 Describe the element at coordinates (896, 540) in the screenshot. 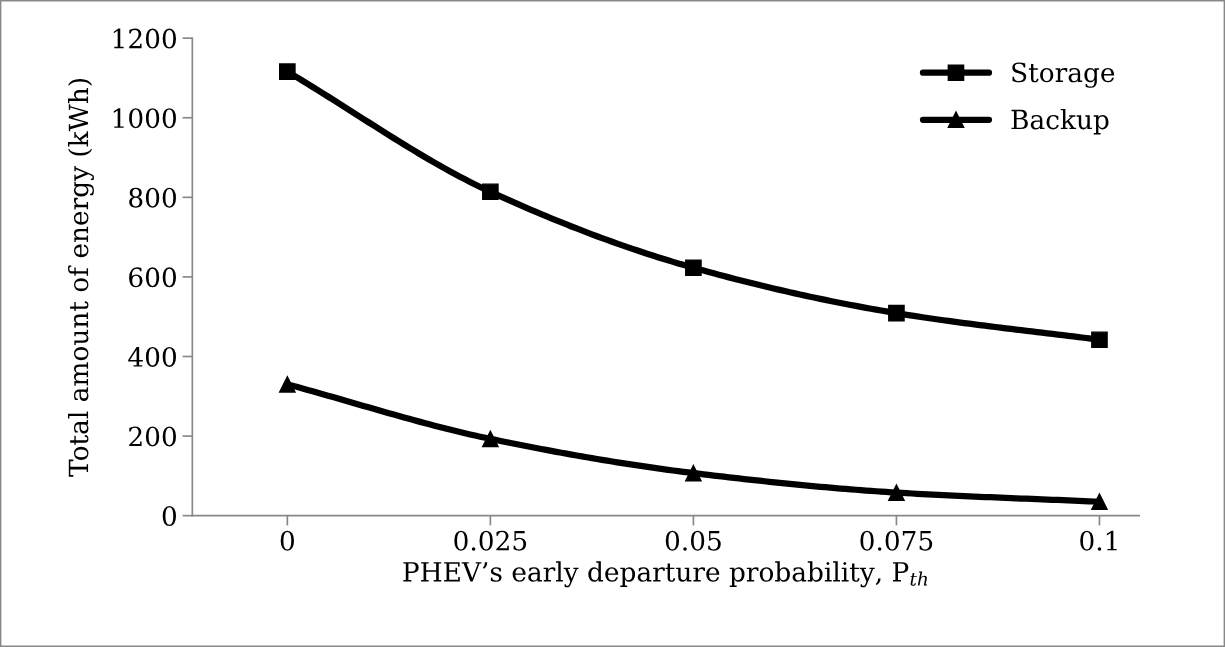

I see `x-tick-label: 0.075` at that location.